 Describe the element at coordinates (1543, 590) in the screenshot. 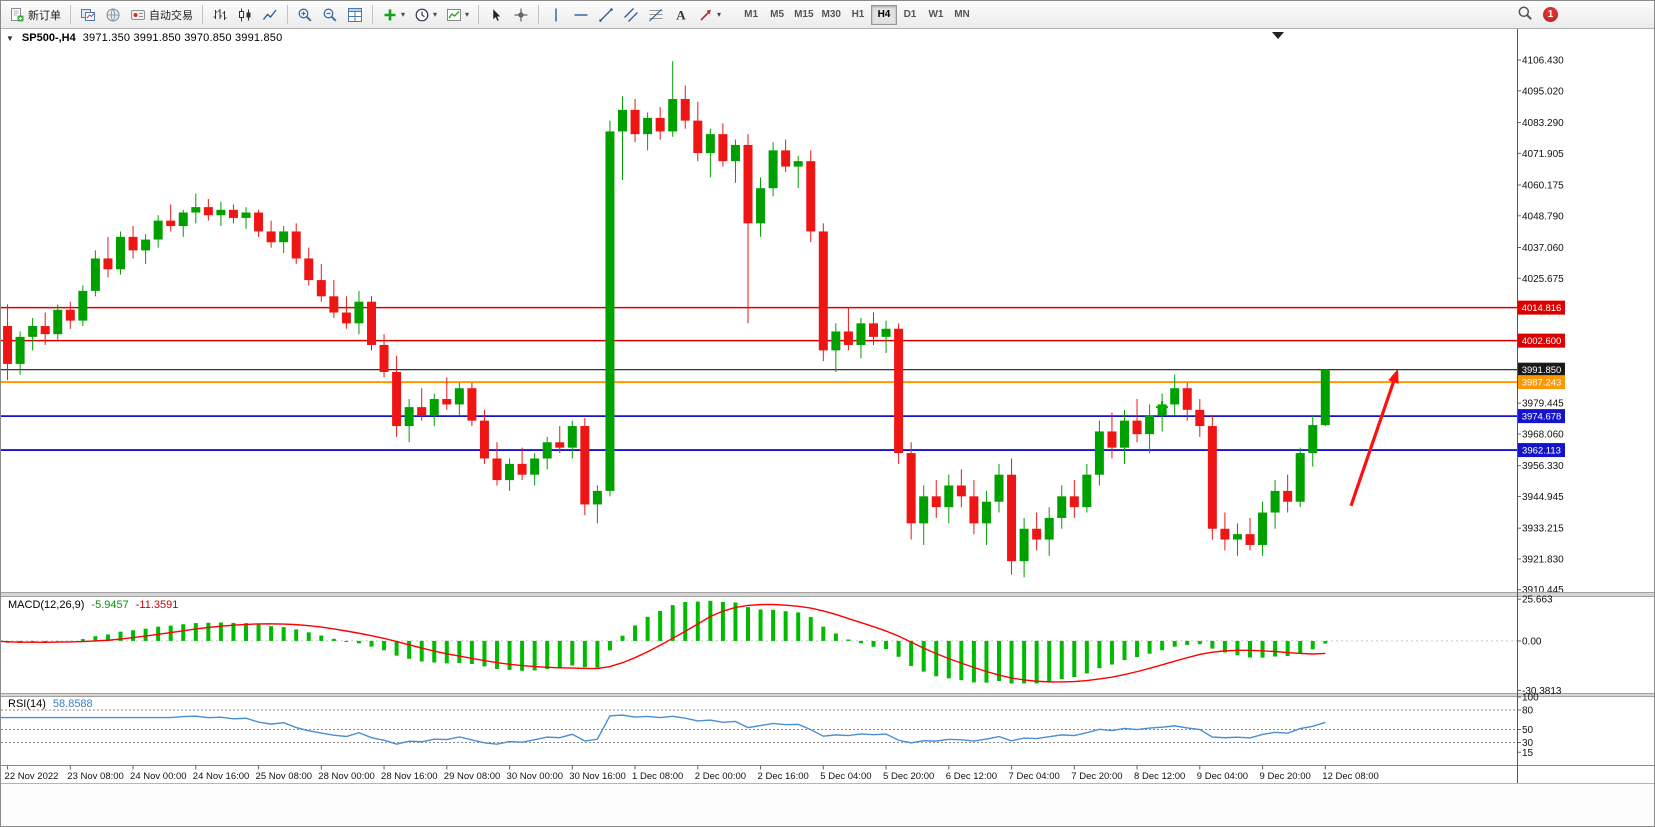

I see `svg-text: 3910.445` at that location.